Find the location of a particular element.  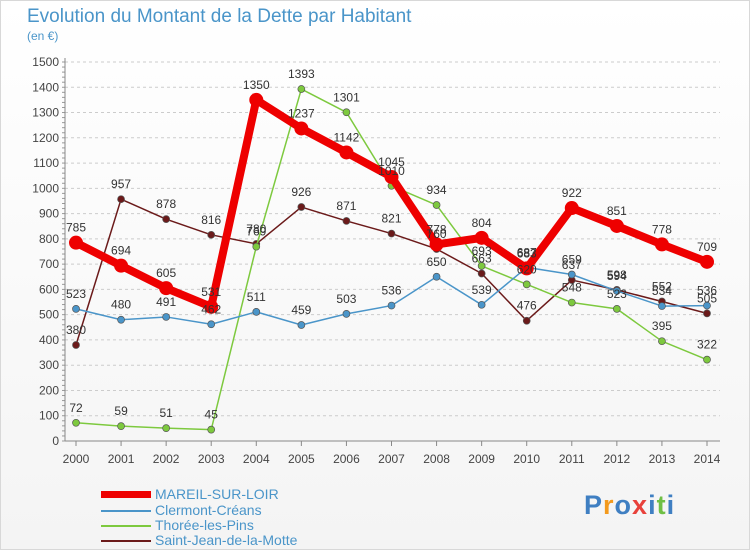

x-tick-label: 2005 is located at coordinates (301, 459).